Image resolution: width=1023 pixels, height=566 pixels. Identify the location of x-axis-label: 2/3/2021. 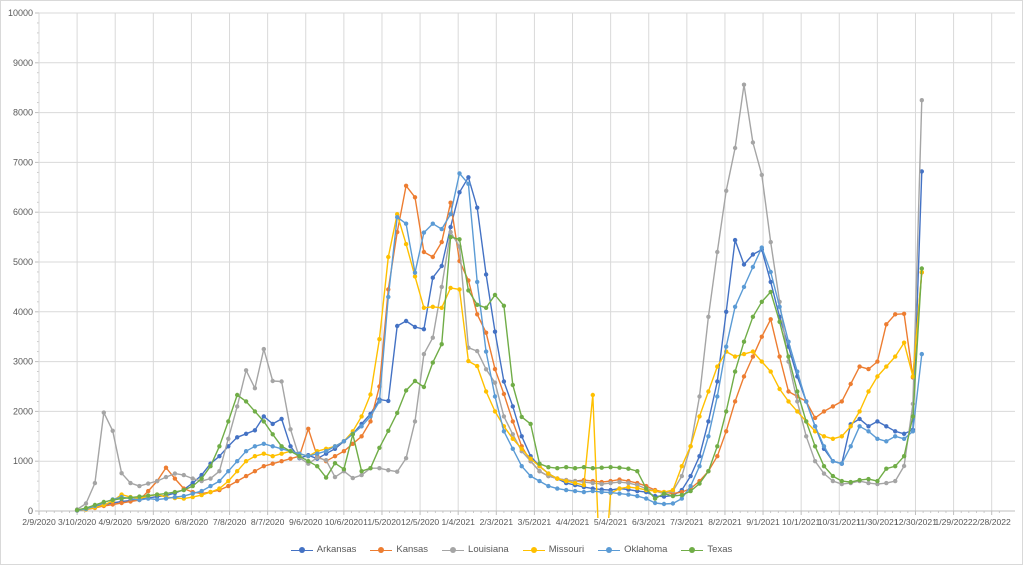
(497, 522).